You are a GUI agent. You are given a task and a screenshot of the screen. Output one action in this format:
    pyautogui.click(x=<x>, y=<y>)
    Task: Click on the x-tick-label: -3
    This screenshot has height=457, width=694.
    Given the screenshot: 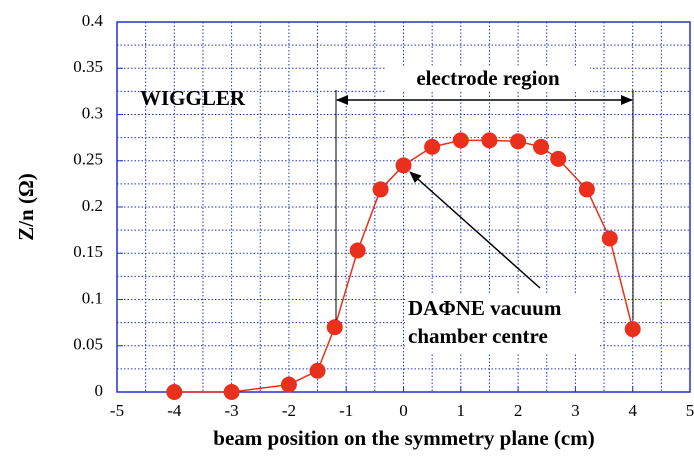 What is the action you would take?
    pyautogui.click(x=232, y=410)
    